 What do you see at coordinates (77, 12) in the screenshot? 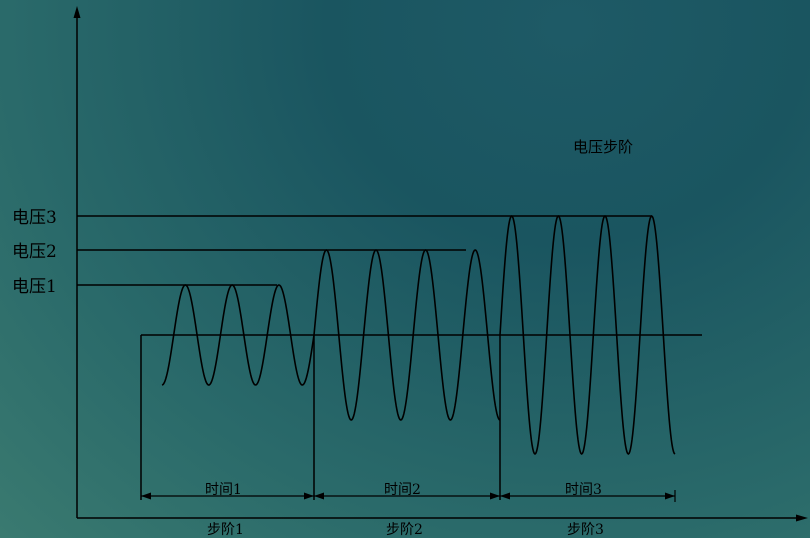
I see `y-axis-arrow` at bounding box center [77, 12].